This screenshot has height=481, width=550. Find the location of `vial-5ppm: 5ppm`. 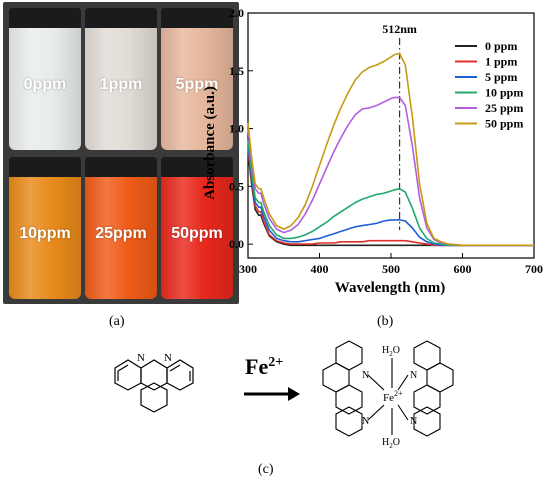

vial-5ppm: 5ppm is located at coordinates (197, 79).